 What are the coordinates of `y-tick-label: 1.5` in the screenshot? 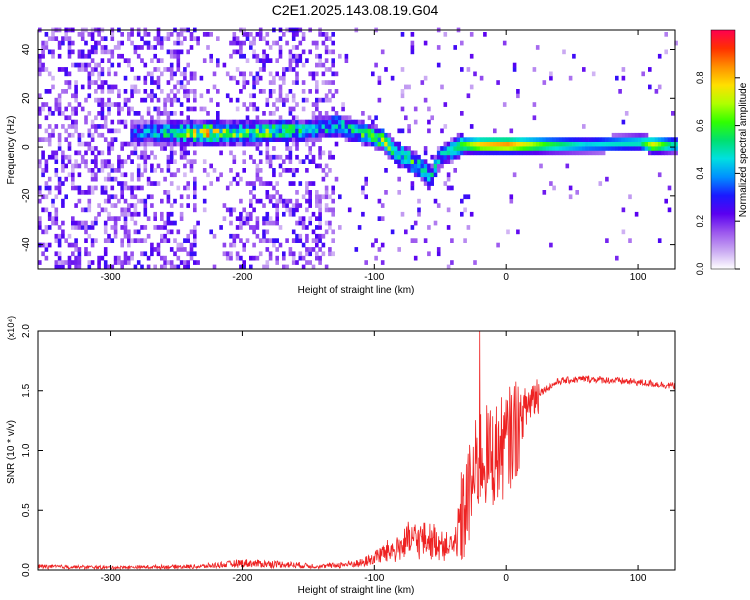 It's located at (26, 390).